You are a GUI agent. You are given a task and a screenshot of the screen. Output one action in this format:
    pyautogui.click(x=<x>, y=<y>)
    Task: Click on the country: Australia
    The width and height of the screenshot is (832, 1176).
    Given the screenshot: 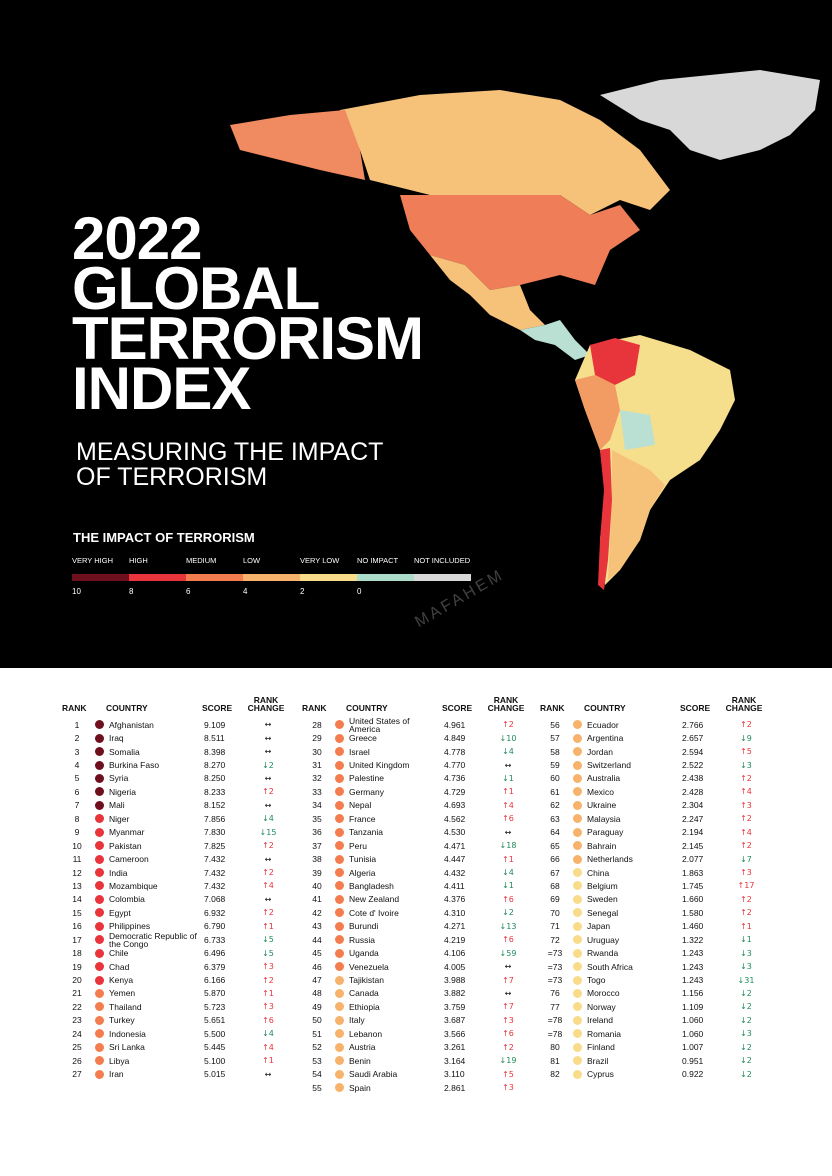 What is the action you would take?
    pyautogui.click(x=604, y=778)
    